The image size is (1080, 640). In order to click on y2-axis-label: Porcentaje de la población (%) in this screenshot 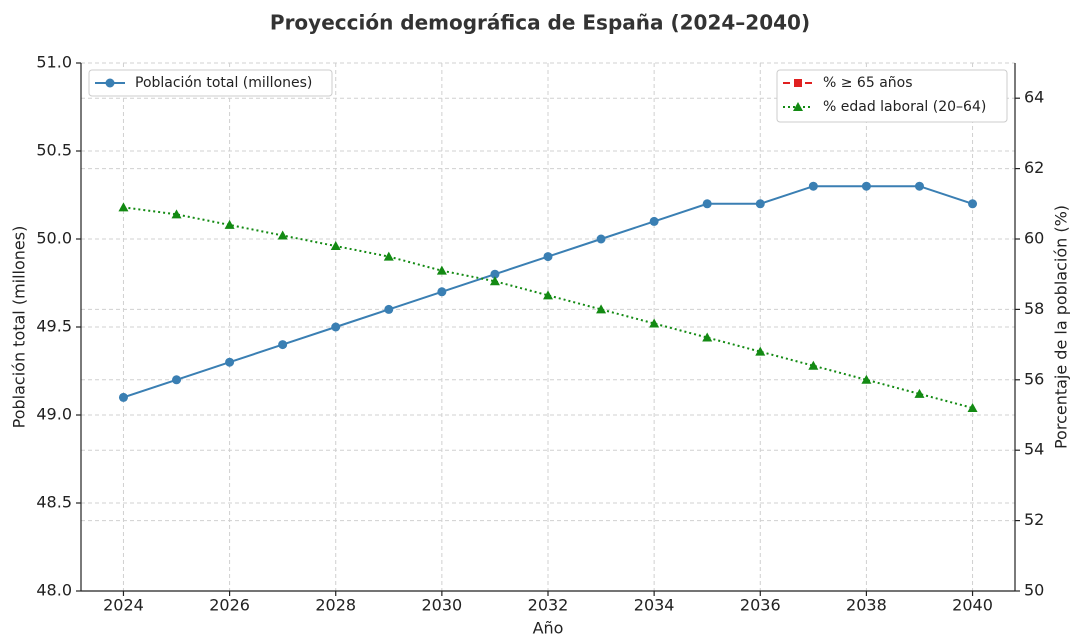, I will do `click(1061, 327)`.